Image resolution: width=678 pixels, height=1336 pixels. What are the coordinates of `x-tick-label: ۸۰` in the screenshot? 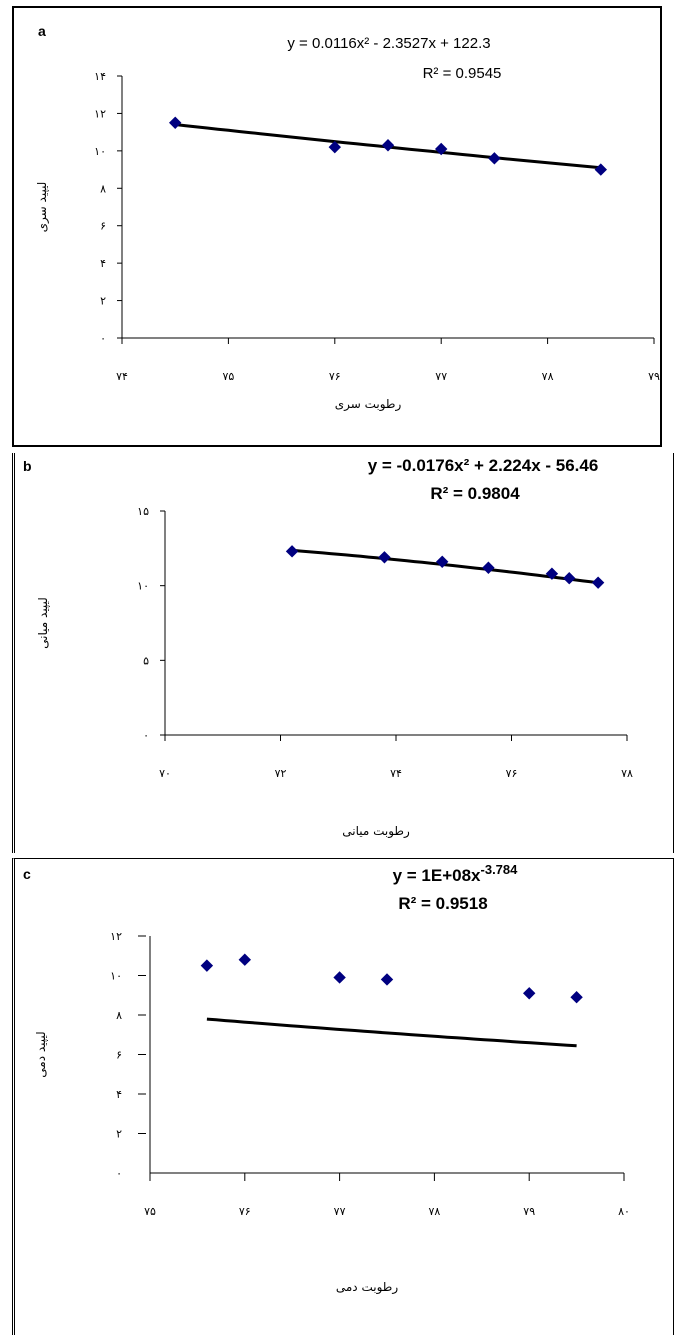 It's located at (624, 1211).